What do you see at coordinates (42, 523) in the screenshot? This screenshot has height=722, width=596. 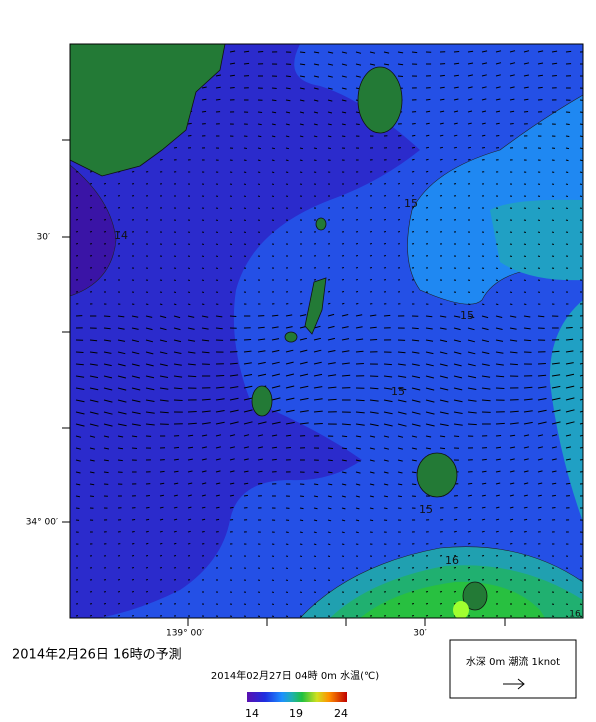 I see `lat-label: 34° 00′` at bounding box center [42, 523].